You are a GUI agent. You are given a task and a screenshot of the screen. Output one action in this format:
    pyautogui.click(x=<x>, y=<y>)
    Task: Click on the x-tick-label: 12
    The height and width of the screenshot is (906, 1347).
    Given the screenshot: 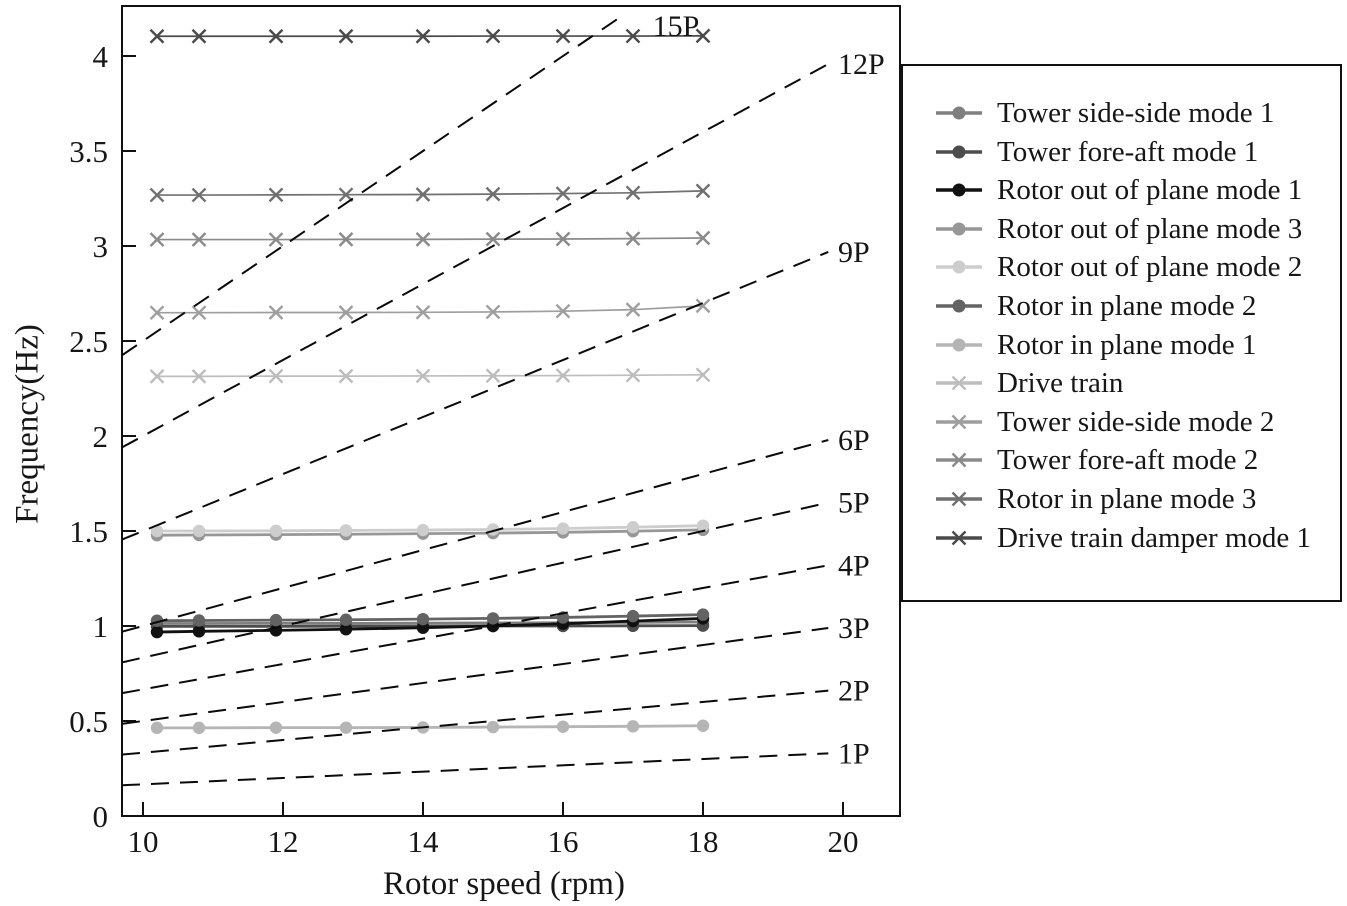 What is the action you would take?
    pyautogui.click(x=283, y=841)
    